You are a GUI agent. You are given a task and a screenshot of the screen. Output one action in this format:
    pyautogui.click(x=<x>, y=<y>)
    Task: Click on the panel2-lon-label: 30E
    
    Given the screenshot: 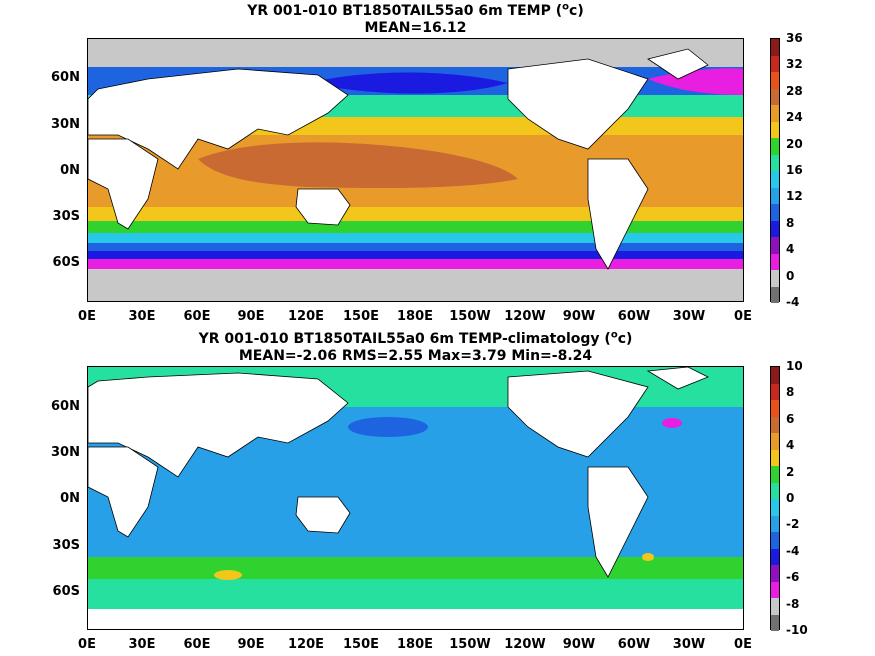 What is the action you would take?
    pyautogui.click(x=142, y=644)
    